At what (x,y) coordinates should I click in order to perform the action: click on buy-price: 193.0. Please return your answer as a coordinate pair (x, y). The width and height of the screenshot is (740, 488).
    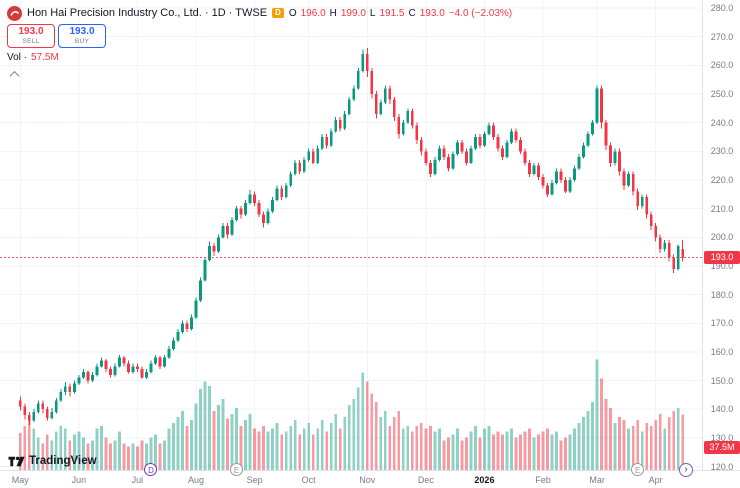
    Looking at the image, I should click on (82, 31).